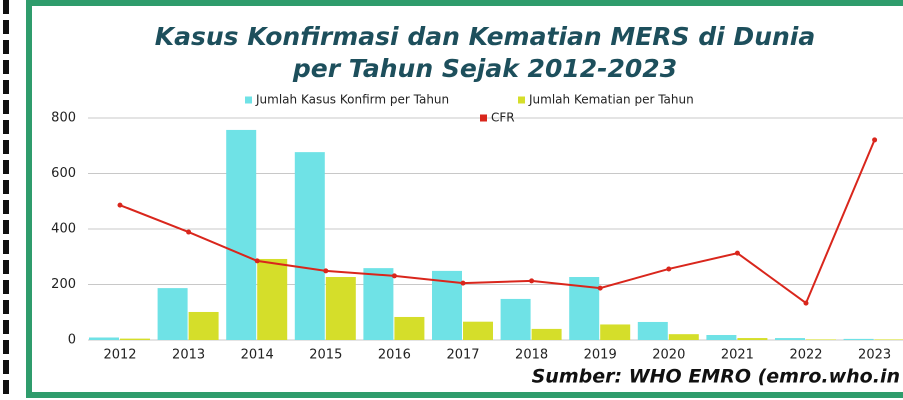 The image size is (903, 400). Describe the element at coordinates (63, 229) in the screenshot. I see `y-tick-label: 400` at that location.